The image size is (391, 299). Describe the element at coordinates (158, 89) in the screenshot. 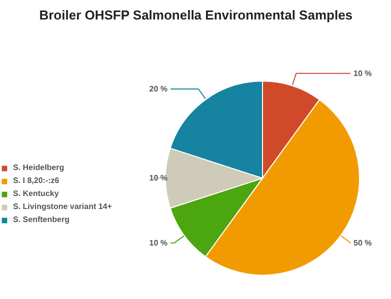

I see `data-label: 20 %` at that location.